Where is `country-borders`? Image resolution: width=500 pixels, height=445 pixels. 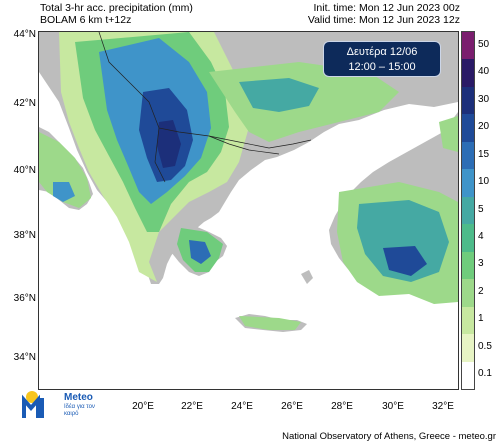
country-borders is located at coordinates (205, 107).